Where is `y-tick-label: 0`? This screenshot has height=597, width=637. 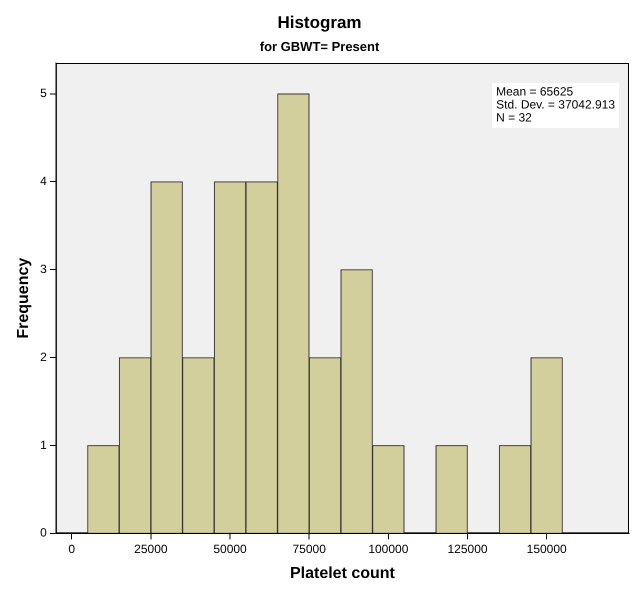 y-tick-label: 0 is located at coordinates (44, 533).